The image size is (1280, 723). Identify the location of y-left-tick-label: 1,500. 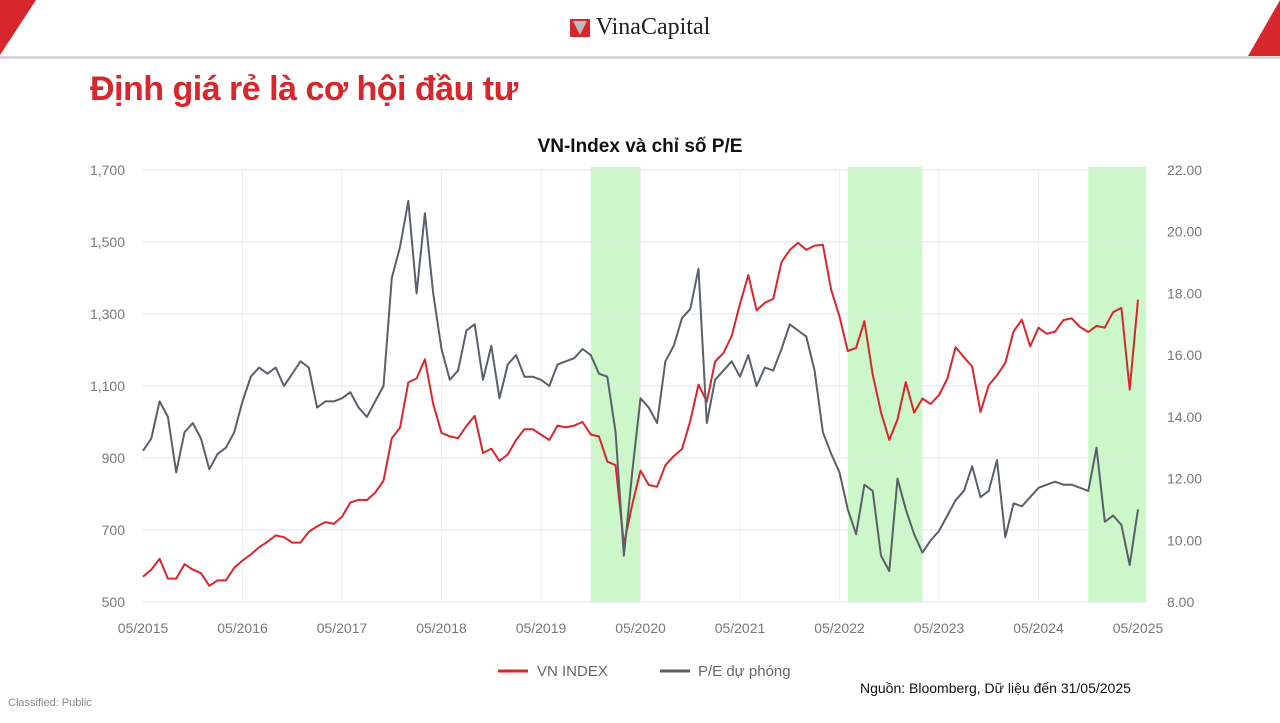
(107, 242).